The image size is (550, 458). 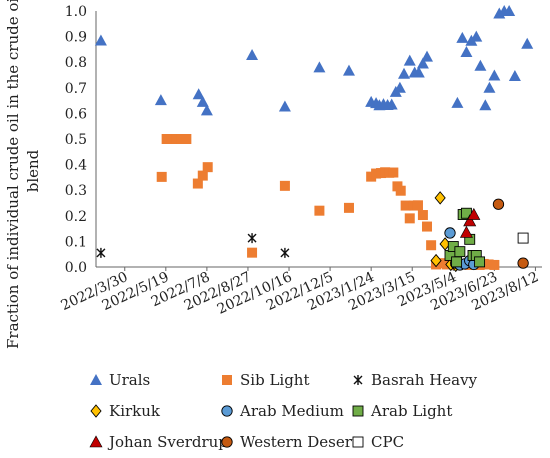 What do you see at coordinates (76, 89) in the screenshot?
I see `y-tick-label: 0.7` at bounding box center [76, 89].